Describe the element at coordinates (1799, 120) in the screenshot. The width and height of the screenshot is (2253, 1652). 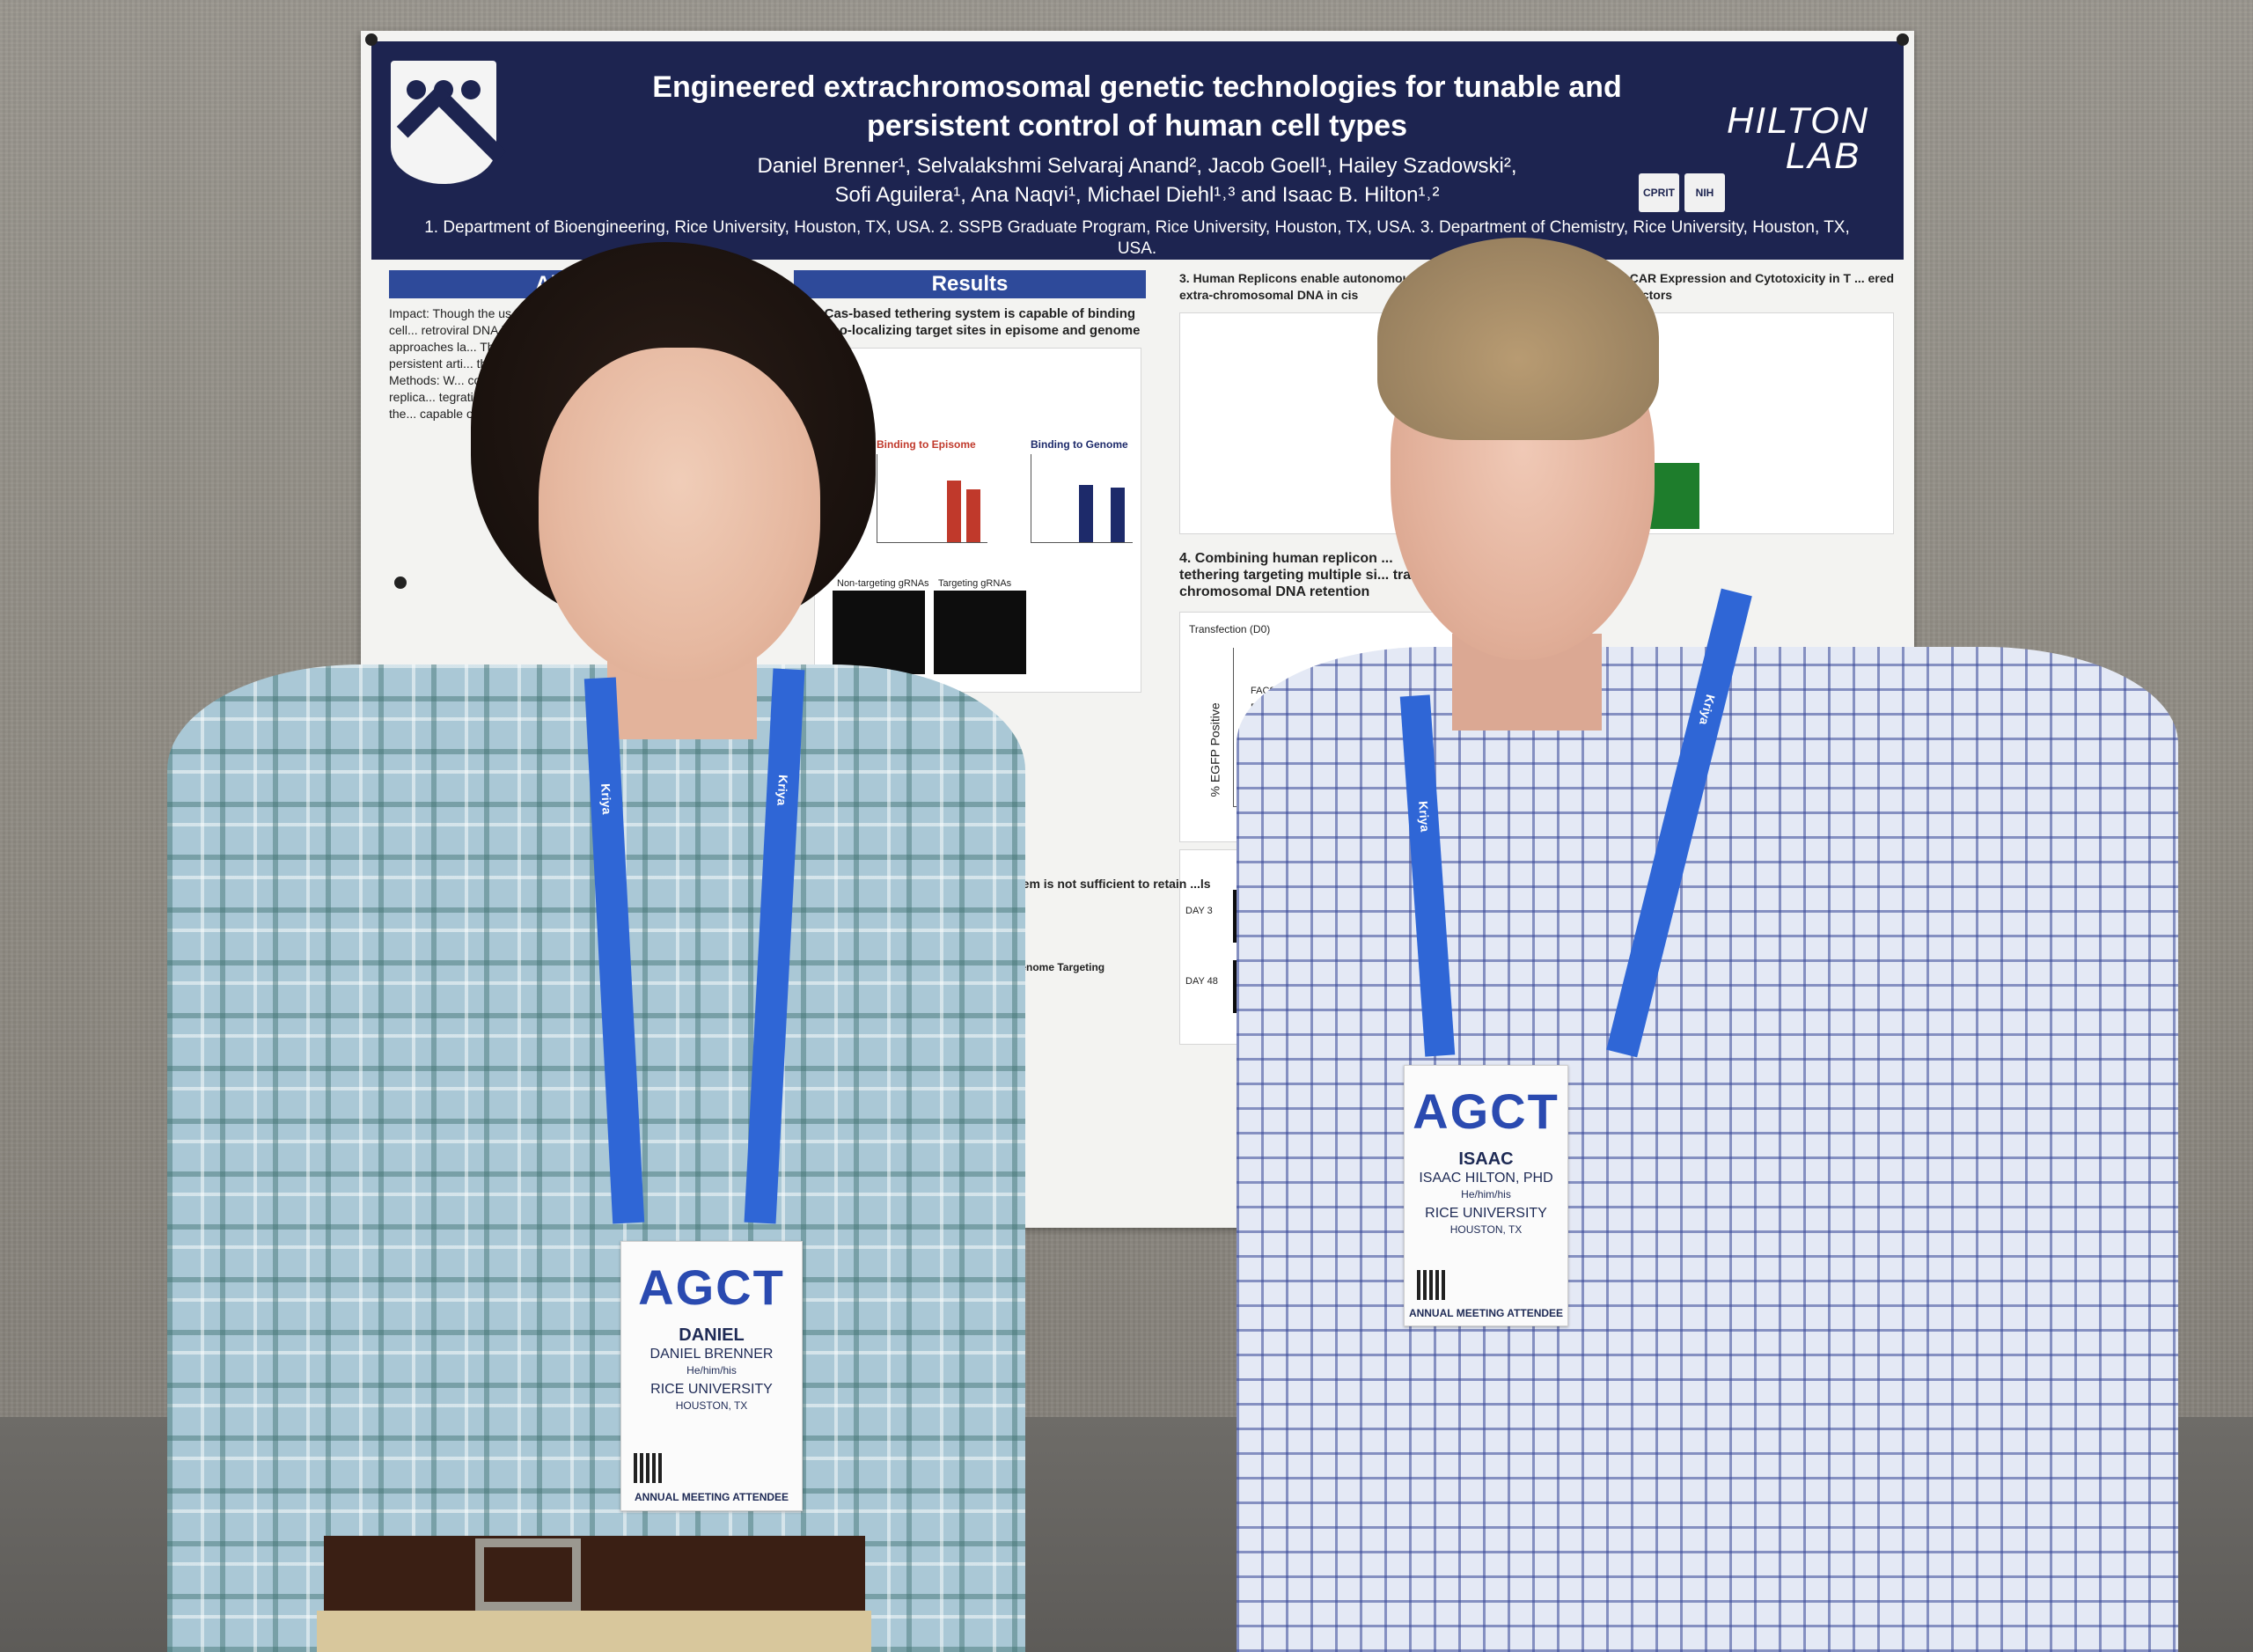
I see `lab-logo-line-1: HILTON` at that location.